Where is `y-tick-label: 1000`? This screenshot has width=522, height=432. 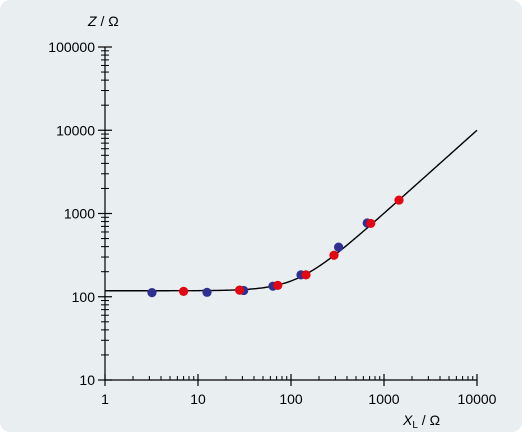 y-tick-label: 1000 is located at coordinates (79, 214).